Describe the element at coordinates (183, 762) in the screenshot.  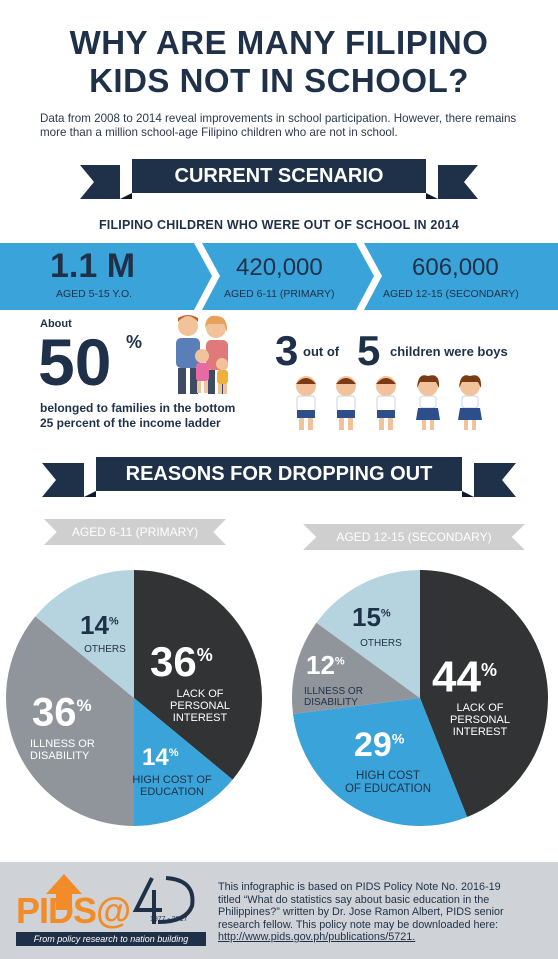
I see `primary-slice-high-cost-of-education` at that location.